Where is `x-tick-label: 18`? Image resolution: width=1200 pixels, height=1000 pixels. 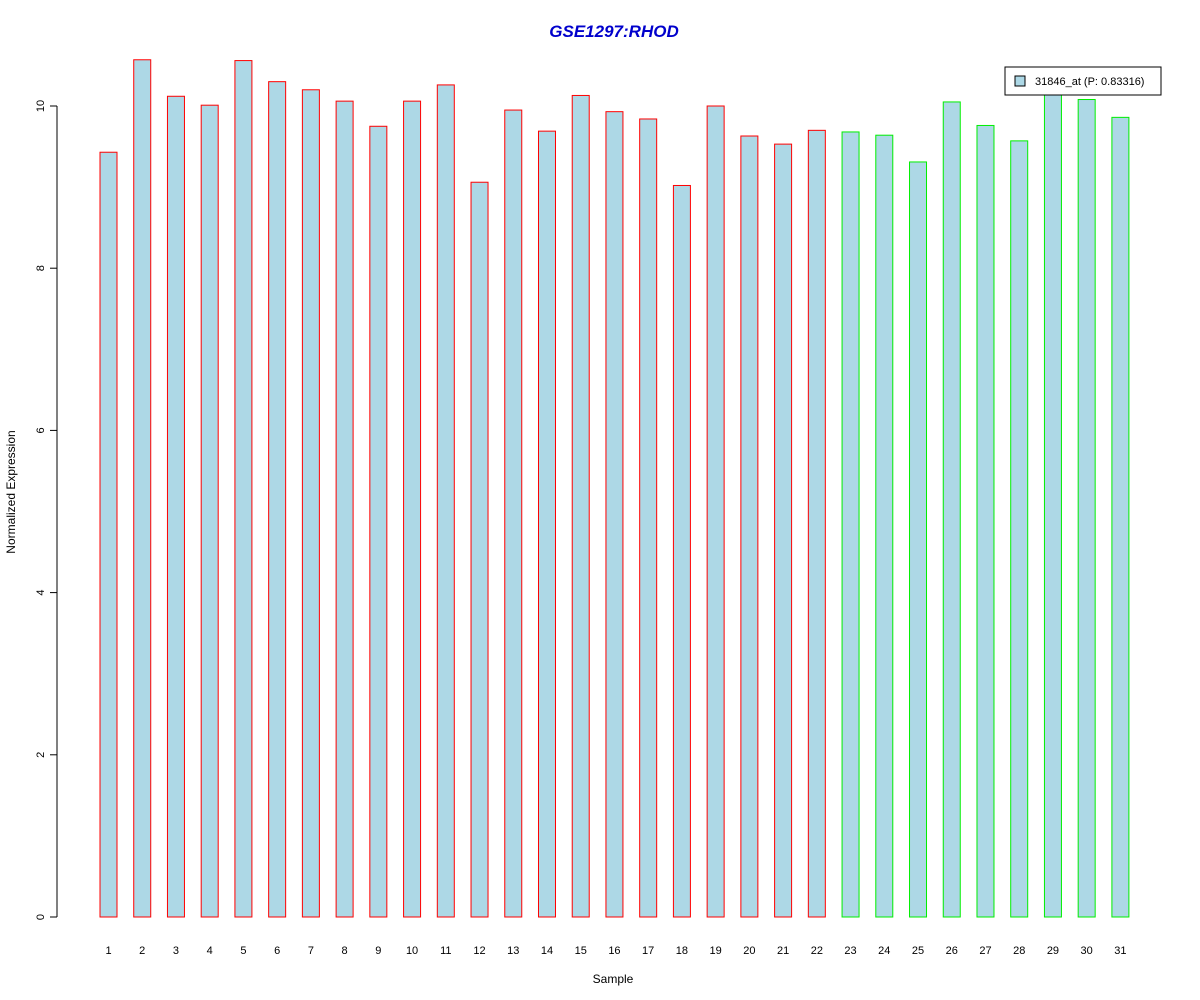 x-tick-label: 18 is located at coordinates (682, 951).